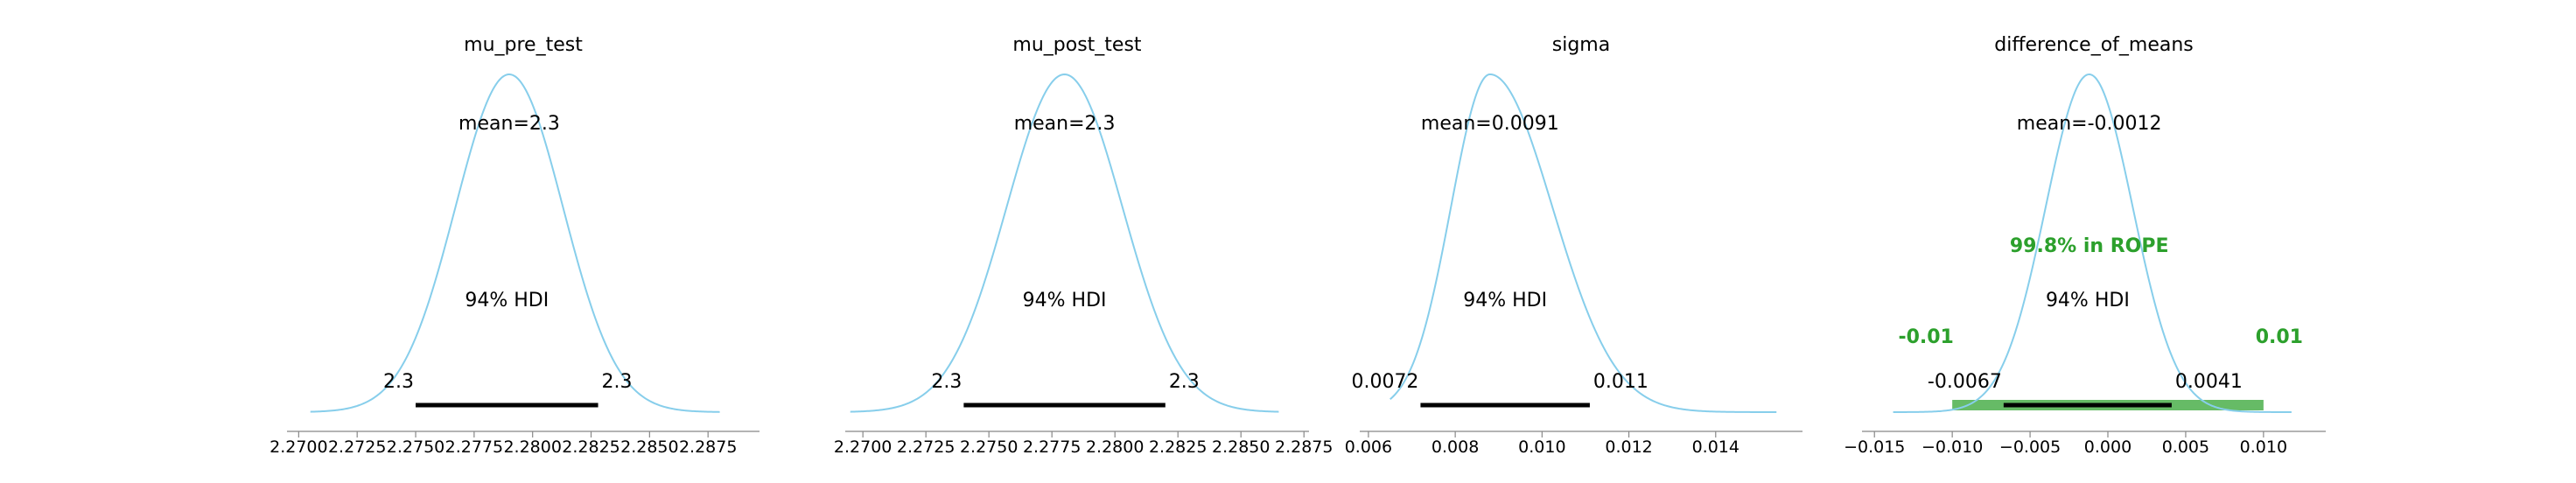  I want to click on hdi-high-label: 0.011, so click(1620, 382).